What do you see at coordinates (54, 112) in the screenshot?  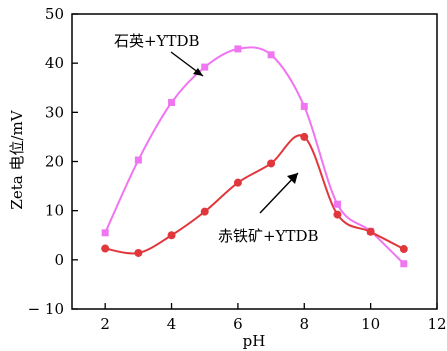 I see `y-tick-label: 30` at bounding box center [54, 112].